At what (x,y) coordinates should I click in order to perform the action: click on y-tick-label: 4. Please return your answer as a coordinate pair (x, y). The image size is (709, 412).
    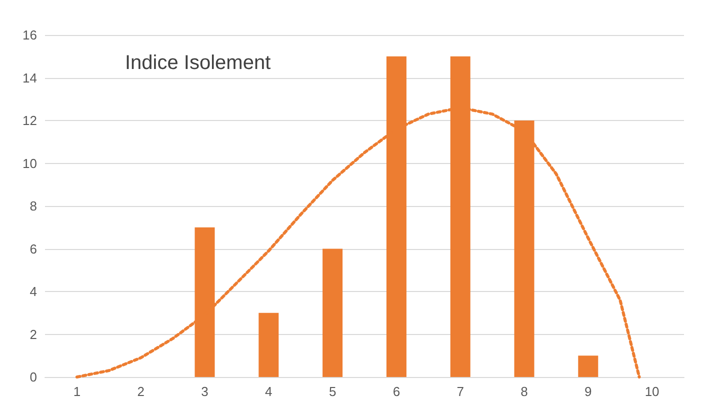
    Looking at the image, I should click on (33, 291).